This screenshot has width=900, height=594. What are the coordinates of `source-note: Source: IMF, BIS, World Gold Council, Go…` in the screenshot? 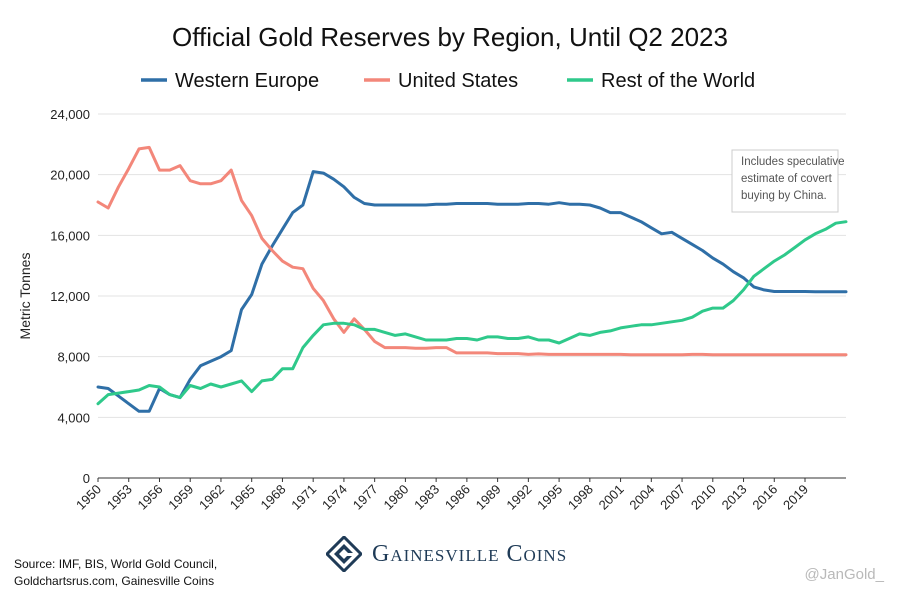 It's located at (115, 573).